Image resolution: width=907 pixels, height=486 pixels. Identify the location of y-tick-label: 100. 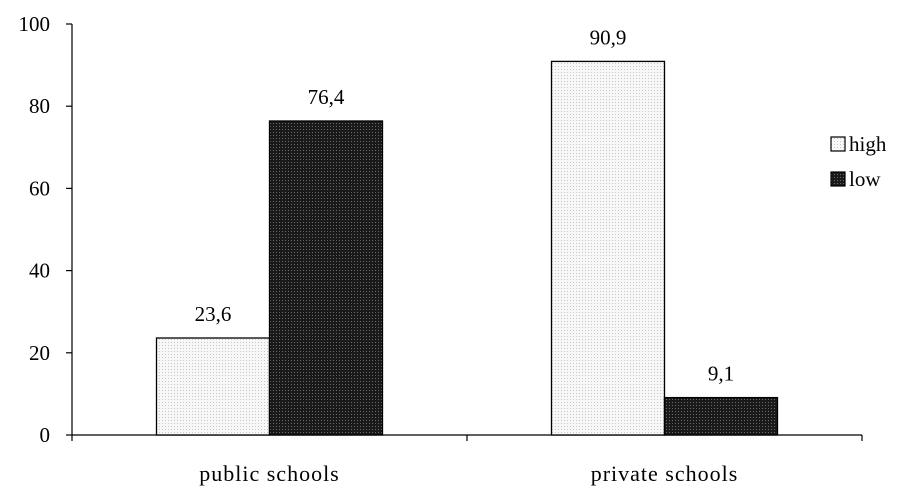
(35, 24).